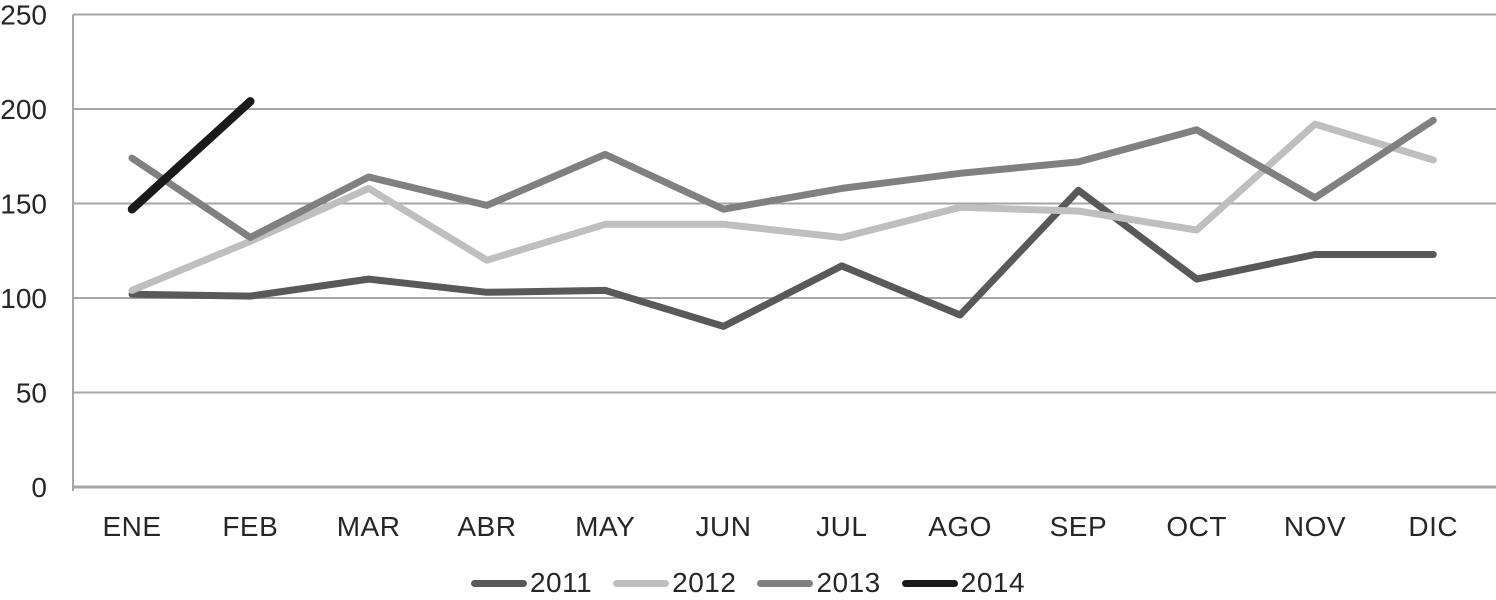 This screenshot has height=600, width=1496. What do you see at coordinates (561, 582) in the screenshot?
I see `legend-label: 2011` at bounding box center [561, 582].